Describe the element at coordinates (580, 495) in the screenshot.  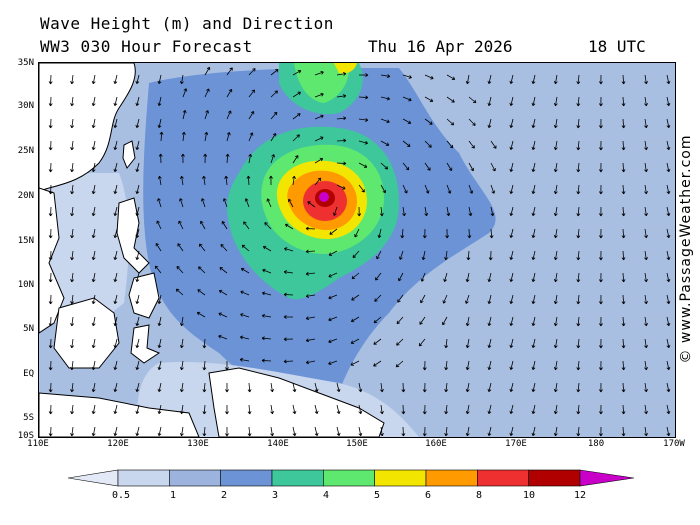
I see `colorbar-label: 12` at that location.